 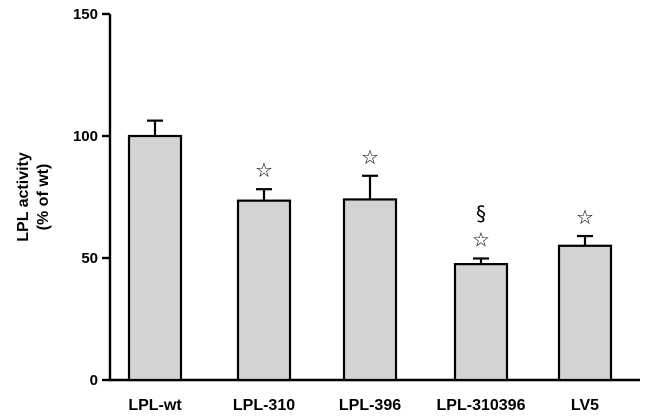 I want to click on x-tick-label: LPL-310, so click(x=264, y=405).